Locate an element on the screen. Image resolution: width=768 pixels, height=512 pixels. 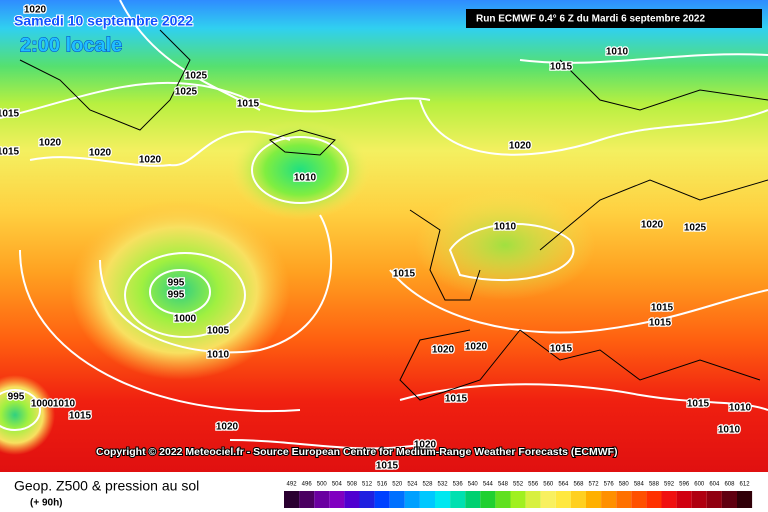
forecast-date: Samedi 10 septembre 2022 is located at coordinates (103, 21).